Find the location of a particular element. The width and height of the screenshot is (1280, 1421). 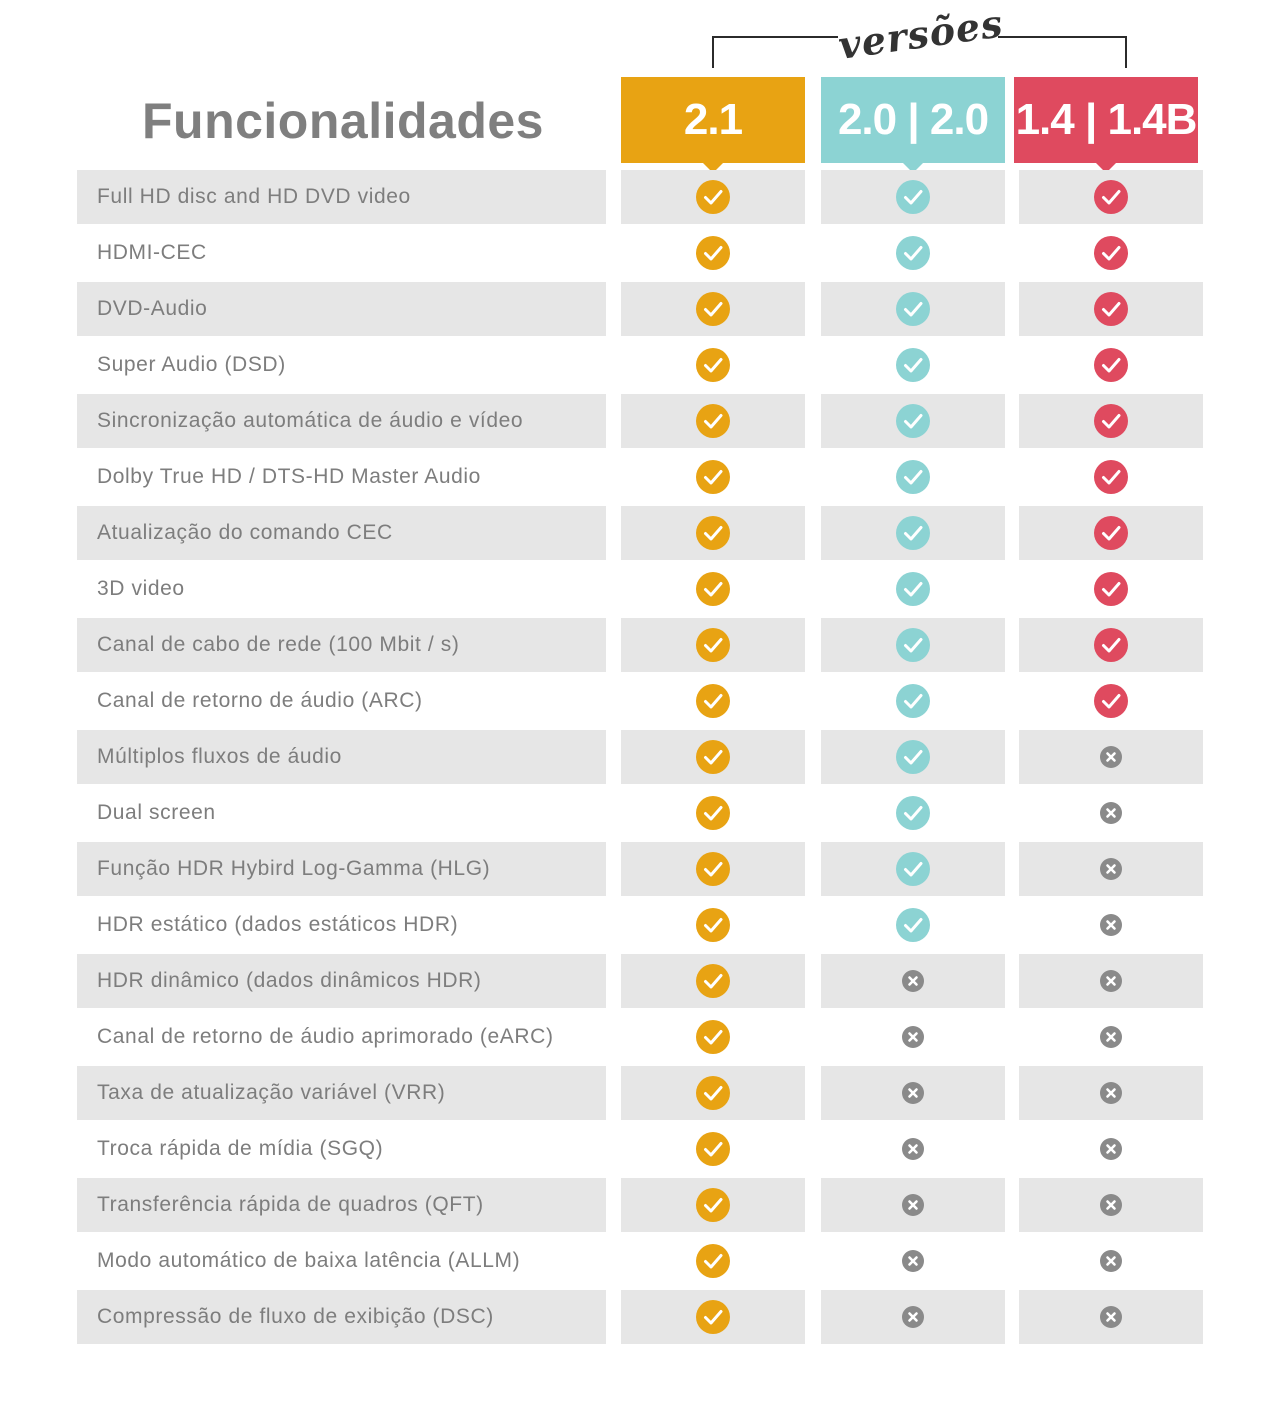

version-header-1-4: 1.4 | 1.4B is located at coordinates (1106, 125).